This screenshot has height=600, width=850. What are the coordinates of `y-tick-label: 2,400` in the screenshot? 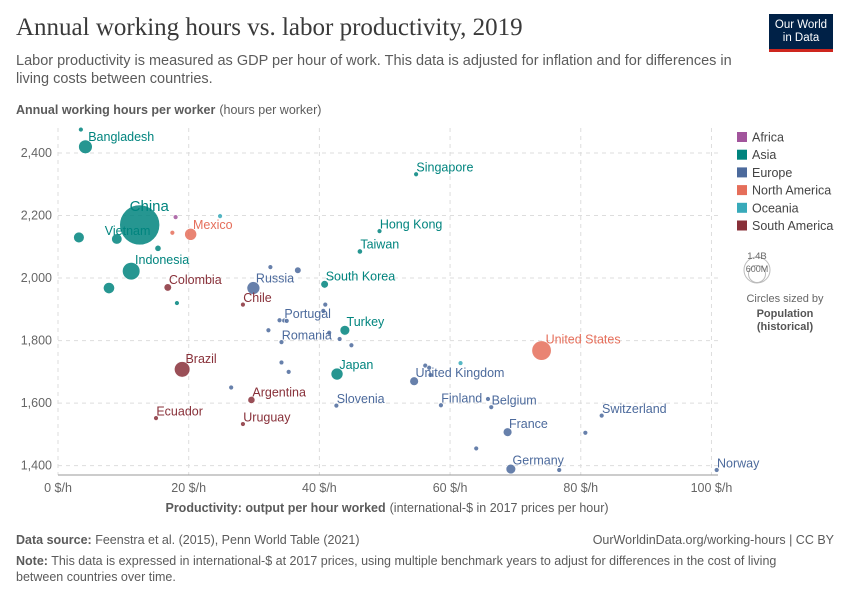 It's located at (36, 153).